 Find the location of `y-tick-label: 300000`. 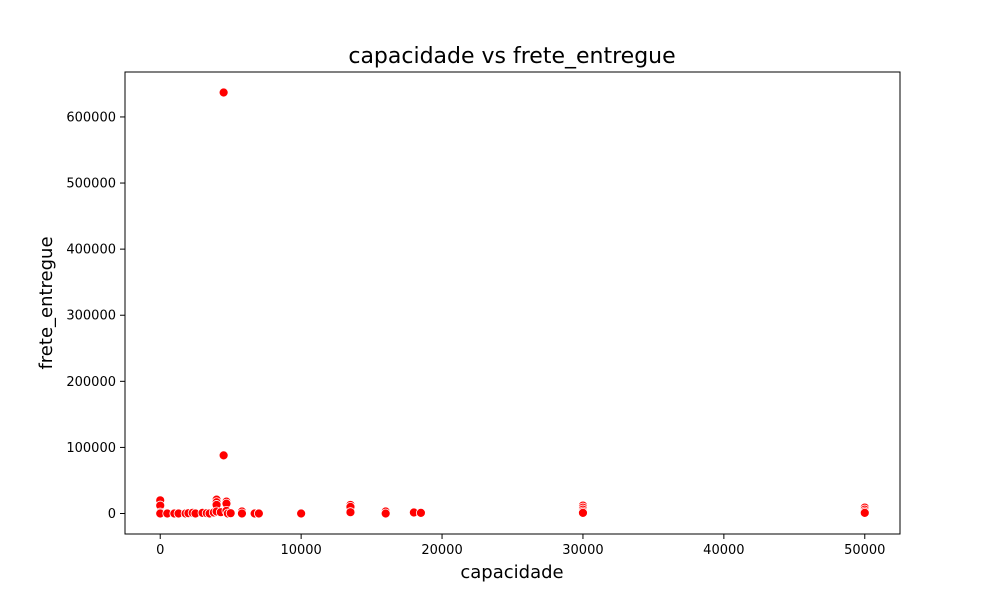

y-tick-label: 300000 is located at coordinates (91, 316).